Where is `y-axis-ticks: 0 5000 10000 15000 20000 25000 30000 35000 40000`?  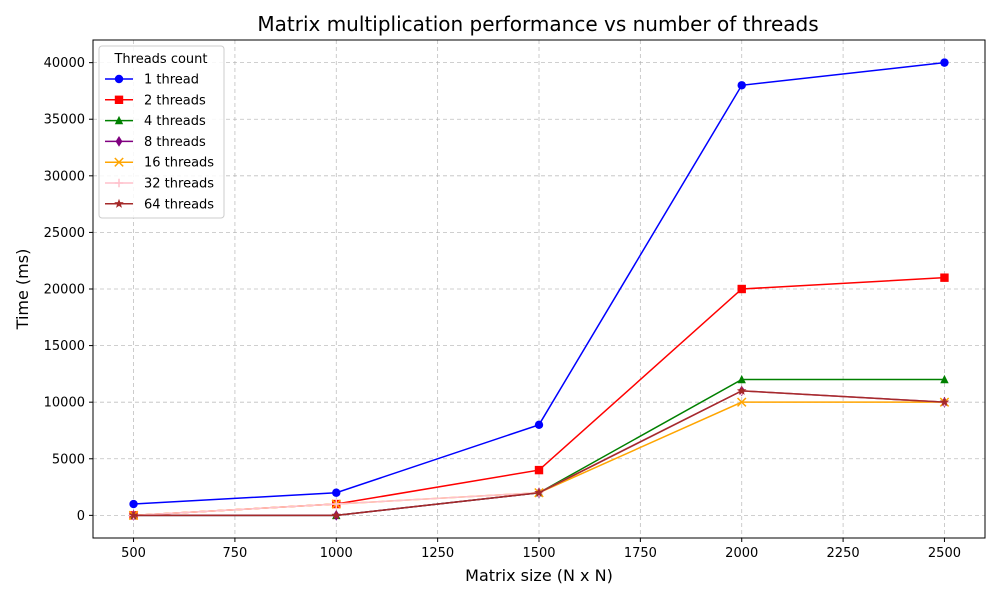 y-axis-ticks: 0 5000 10000 15000 20000 25000 30000 35000 40000 is located at coordinates (68, 290).